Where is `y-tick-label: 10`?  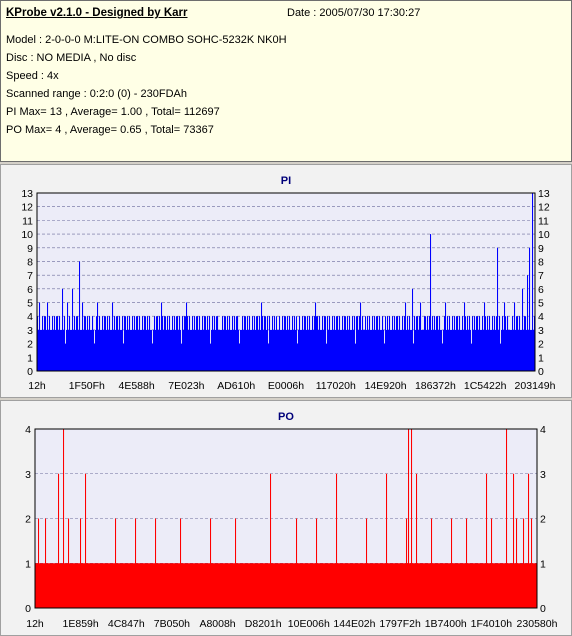
y-tick-label: 10 is located at coordinates (27, 235).